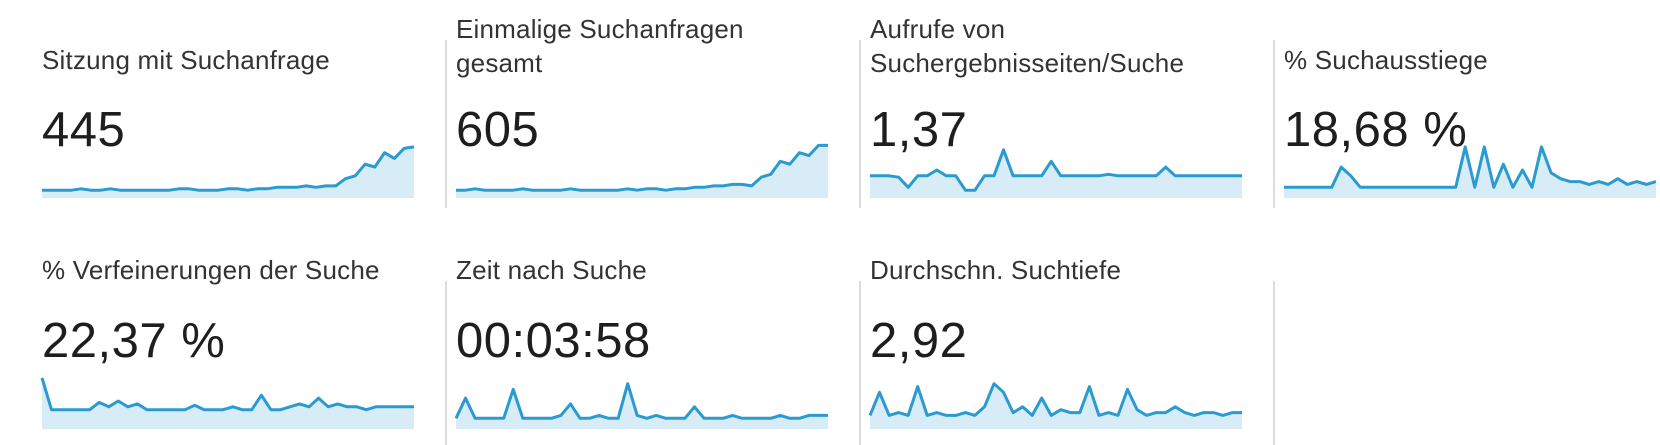  What do you see at coordinates (553, 341) in the screenshot?
I see `metric-value: 00:03:58` at bounding box center [553, 341].